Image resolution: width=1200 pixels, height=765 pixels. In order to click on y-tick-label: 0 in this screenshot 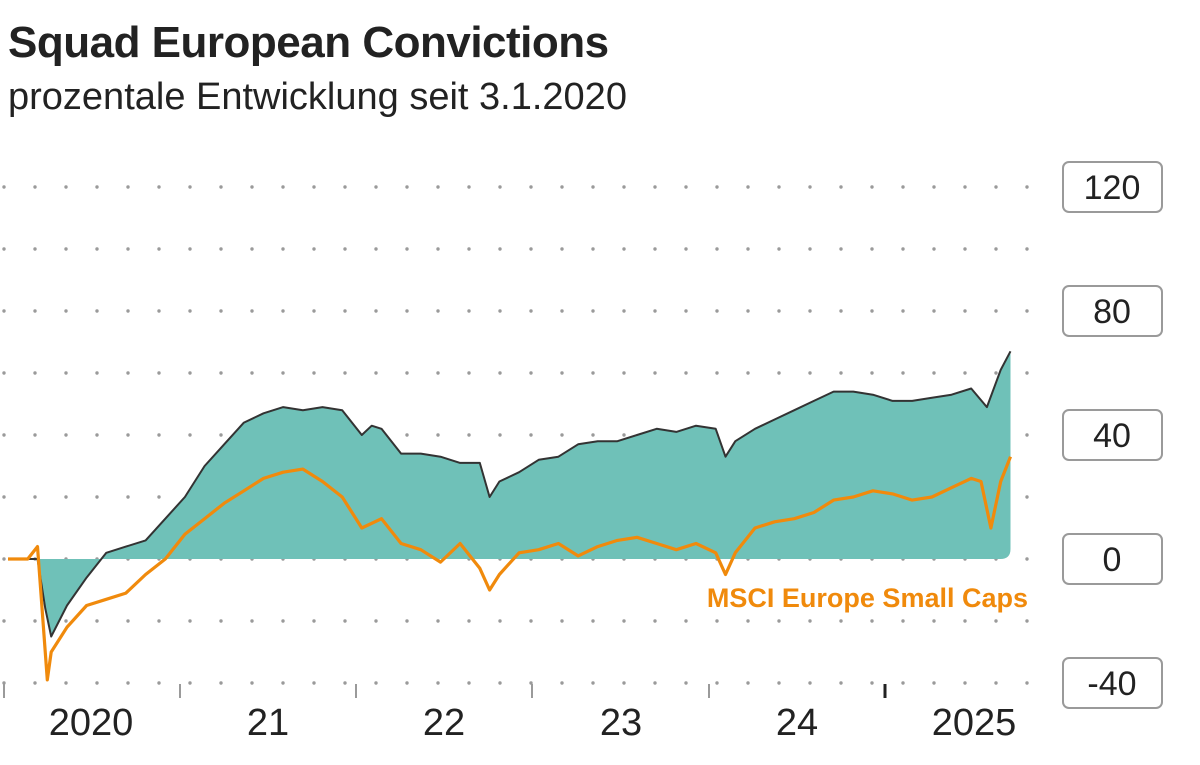, I will do `click(1112, 560)`.